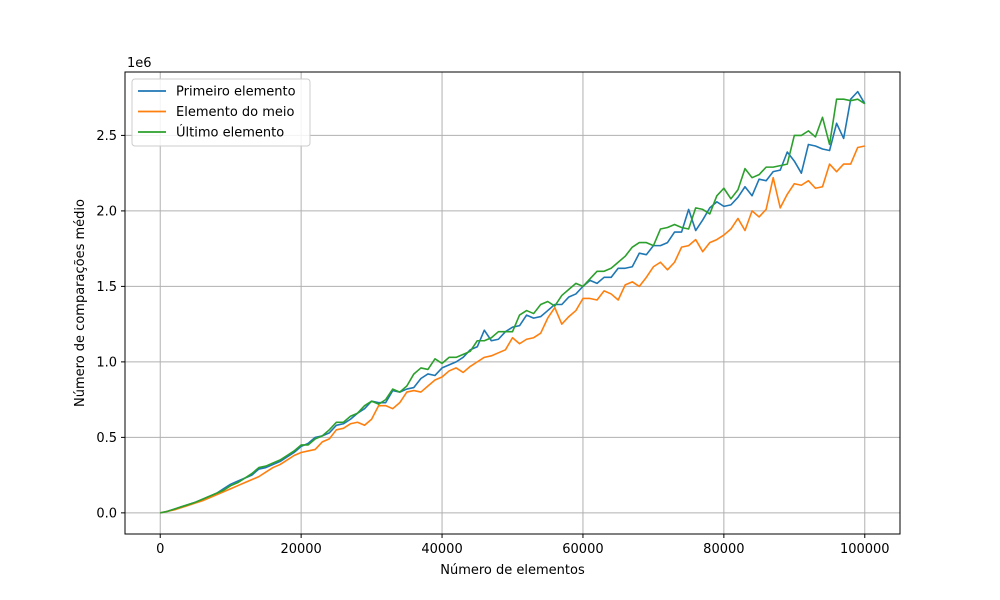  What do you see at coordinates (865, 549) in the screenshot?
I see `x-tick-label: 100000` at bounding box center [865, 549].